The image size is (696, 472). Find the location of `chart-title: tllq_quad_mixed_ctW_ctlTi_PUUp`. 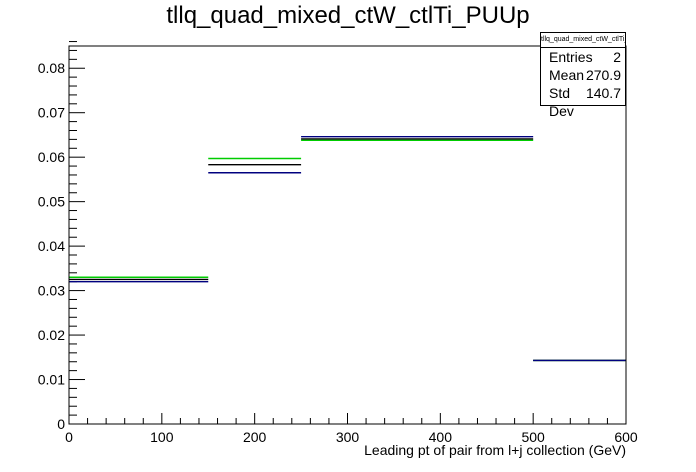

chart-title: tllq_quad_mixed_ctW_ctlTi_PUUp is located at coordinates (348, 15).